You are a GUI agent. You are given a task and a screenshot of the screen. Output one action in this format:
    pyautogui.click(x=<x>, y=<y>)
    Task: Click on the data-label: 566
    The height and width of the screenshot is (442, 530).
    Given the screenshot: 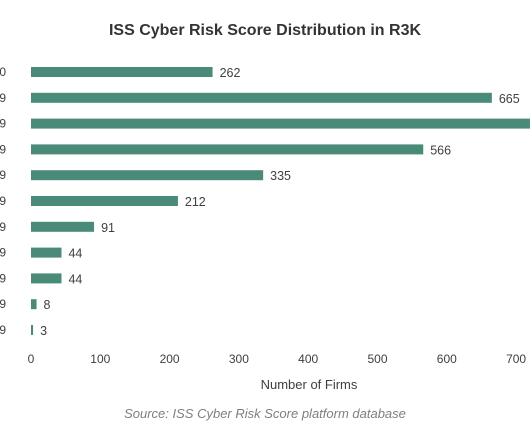 What is the action you would take?
    pyautogui.click(x=440, y=150)
    